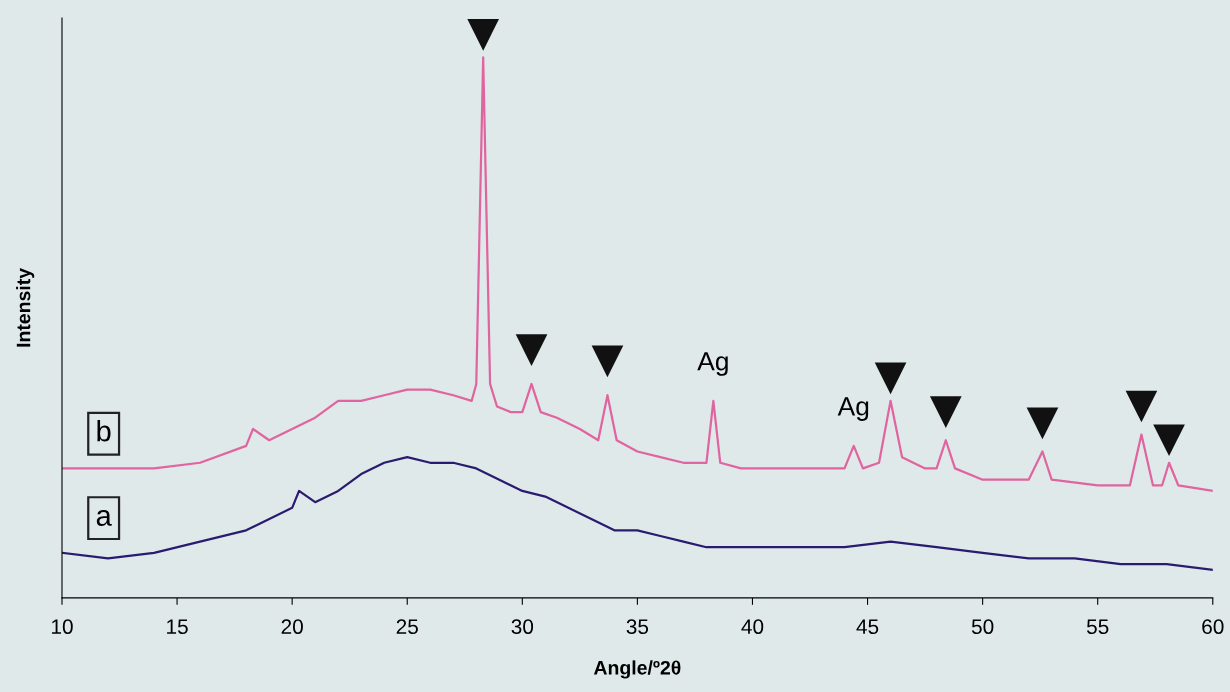 The image size is (1230, 692). I want to click on x-tick-label: 45, so click(867, 627).